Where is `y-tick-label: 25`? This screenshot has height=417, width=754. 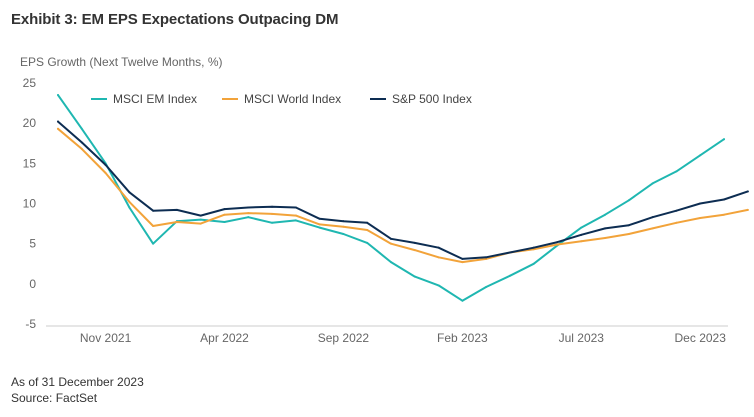 y-tick-label: 25 is located at coordinates (30, 83).